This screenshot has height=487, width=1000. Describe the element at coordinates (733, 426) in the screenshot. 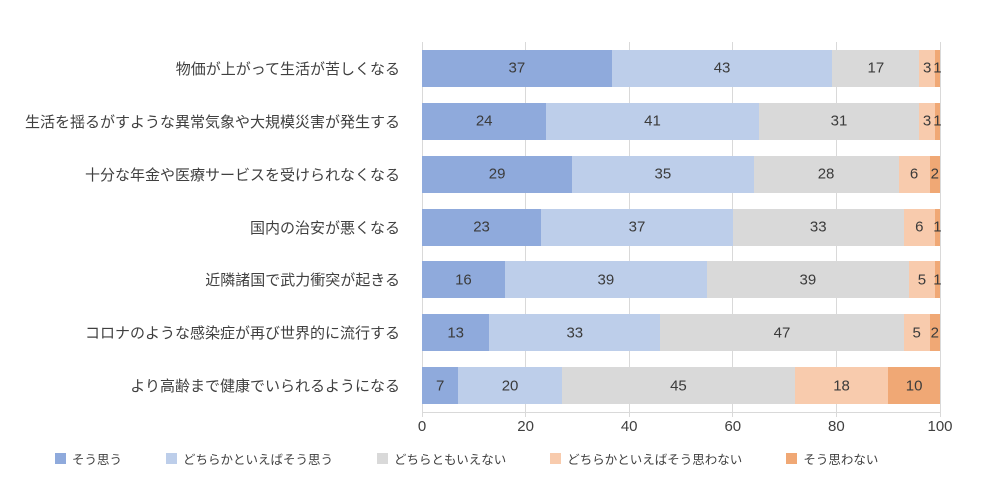

I see `x-tick-label: 60` at that location.